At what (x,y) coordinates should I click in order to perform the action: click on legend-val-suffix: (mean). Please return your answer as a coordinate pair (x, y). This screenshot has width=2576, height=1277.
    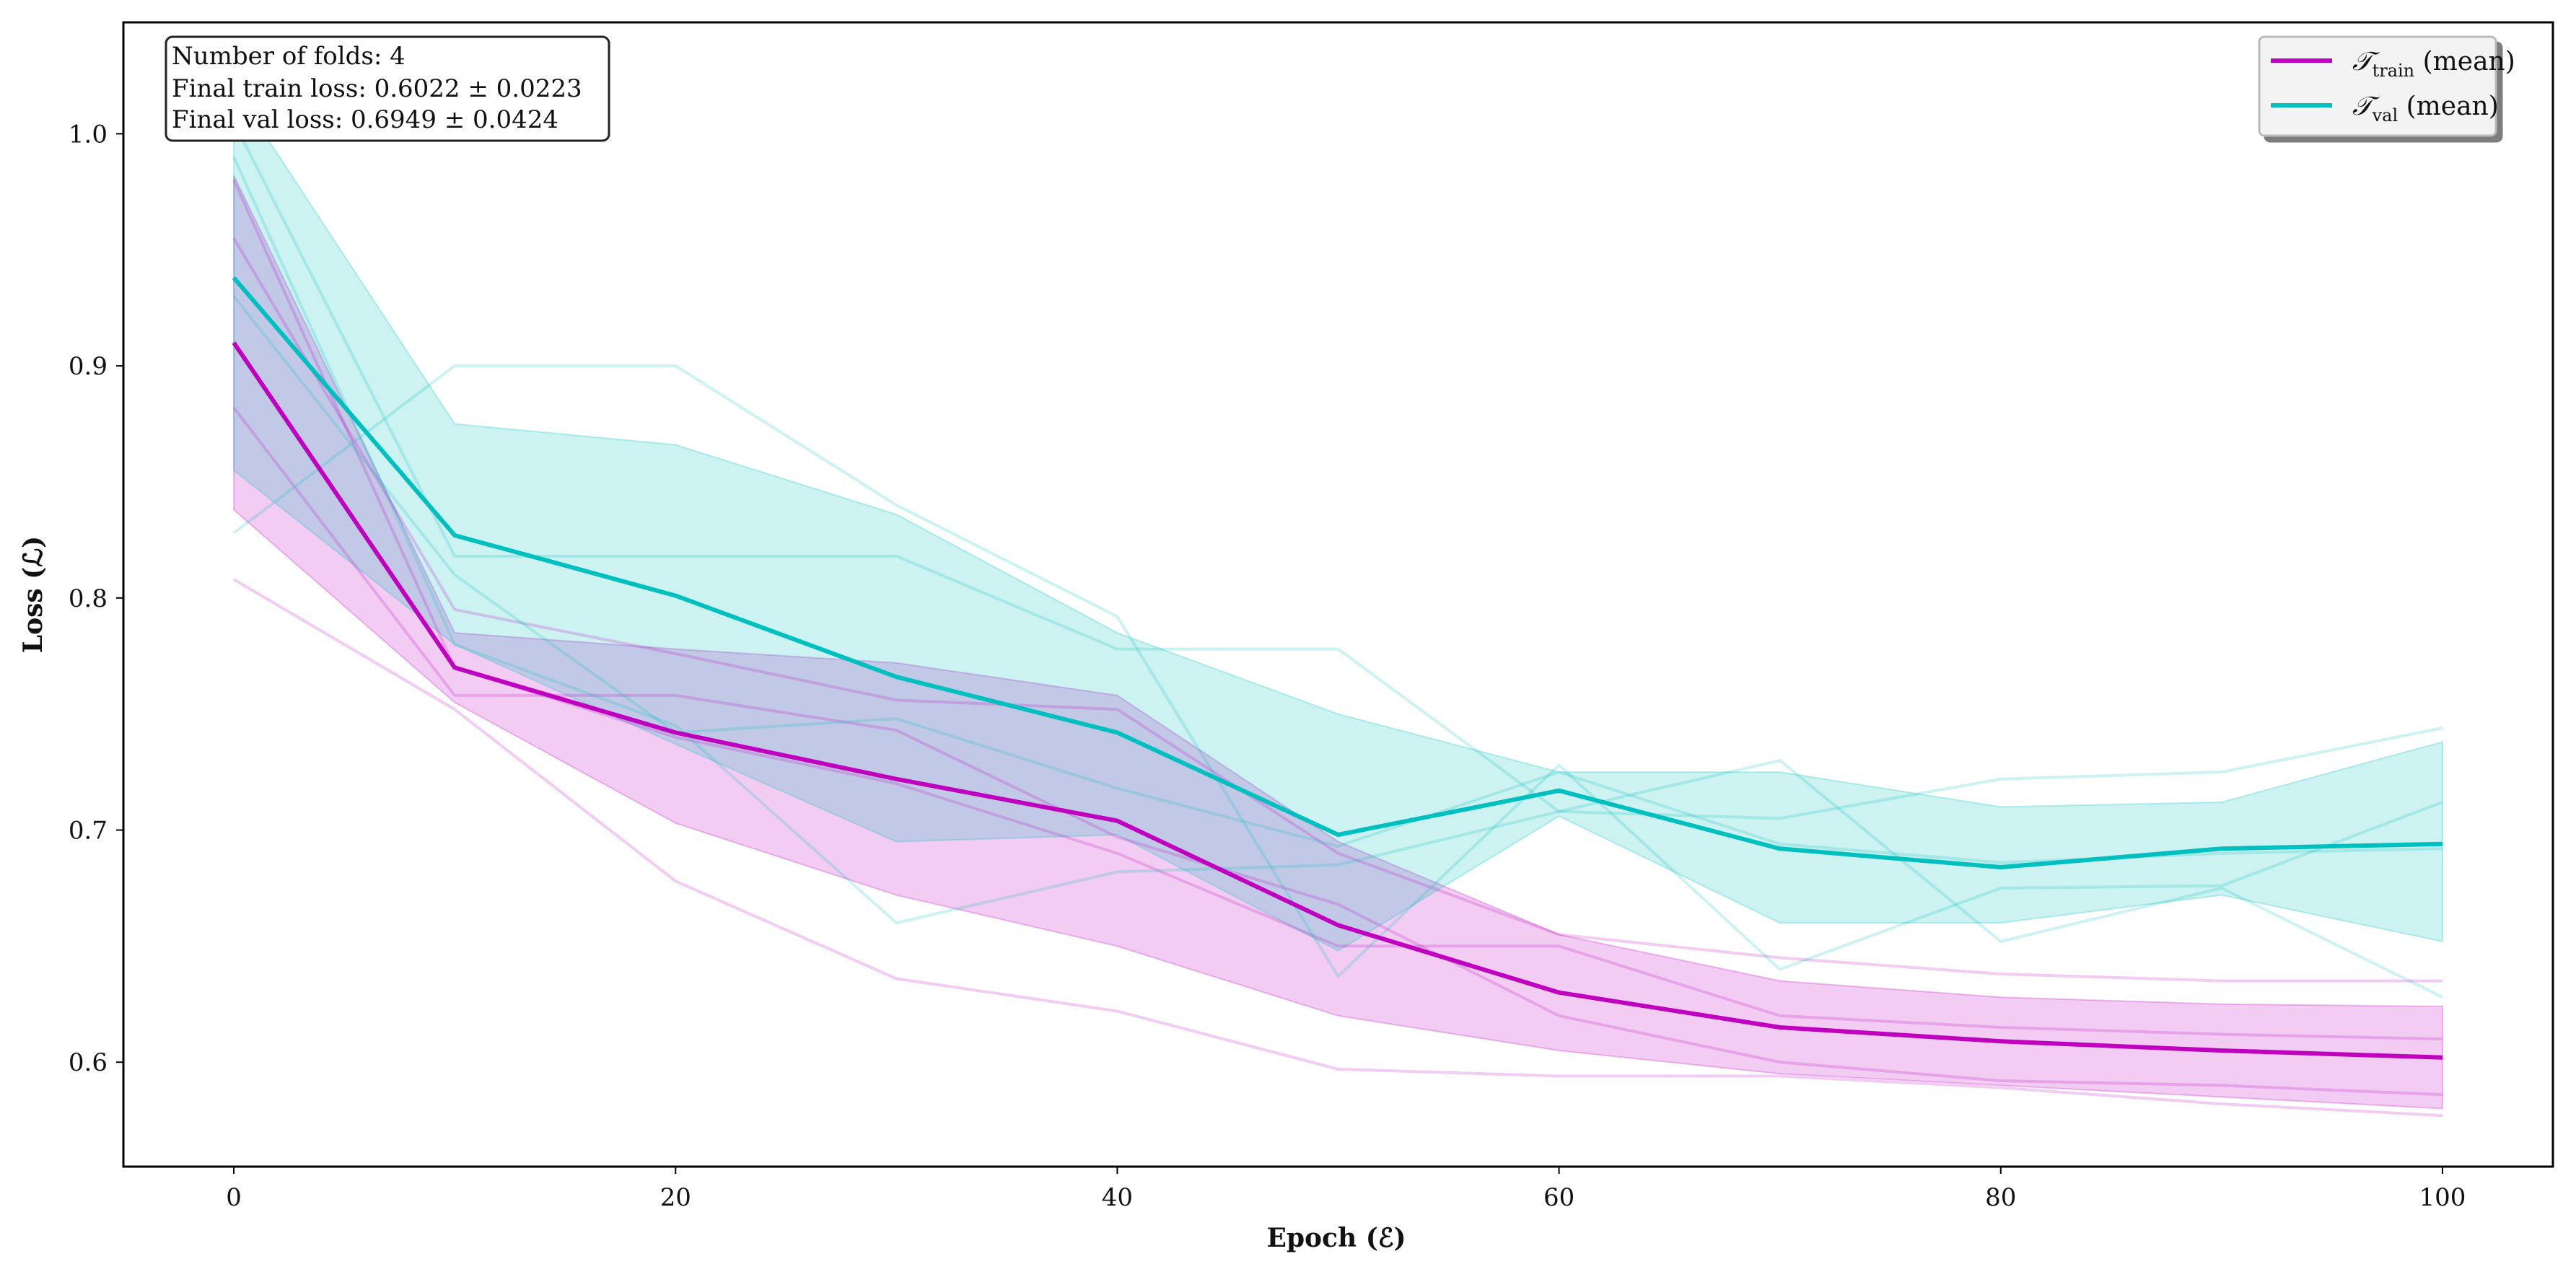
    Looking at the image, I should click on (2452, 107).